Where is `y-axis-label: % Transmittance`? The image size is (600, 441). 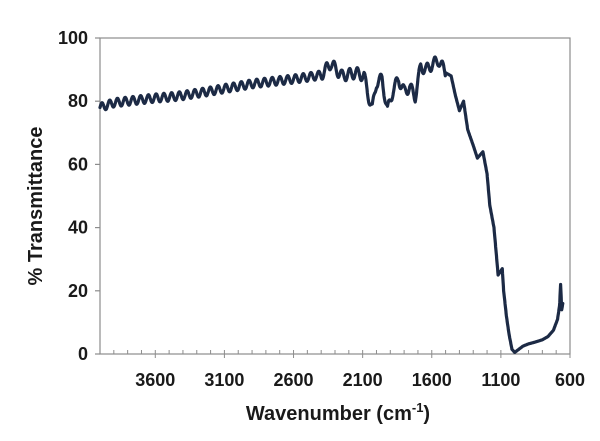
y-axis-label: % Transmittance is located at coordinates (36, 206).